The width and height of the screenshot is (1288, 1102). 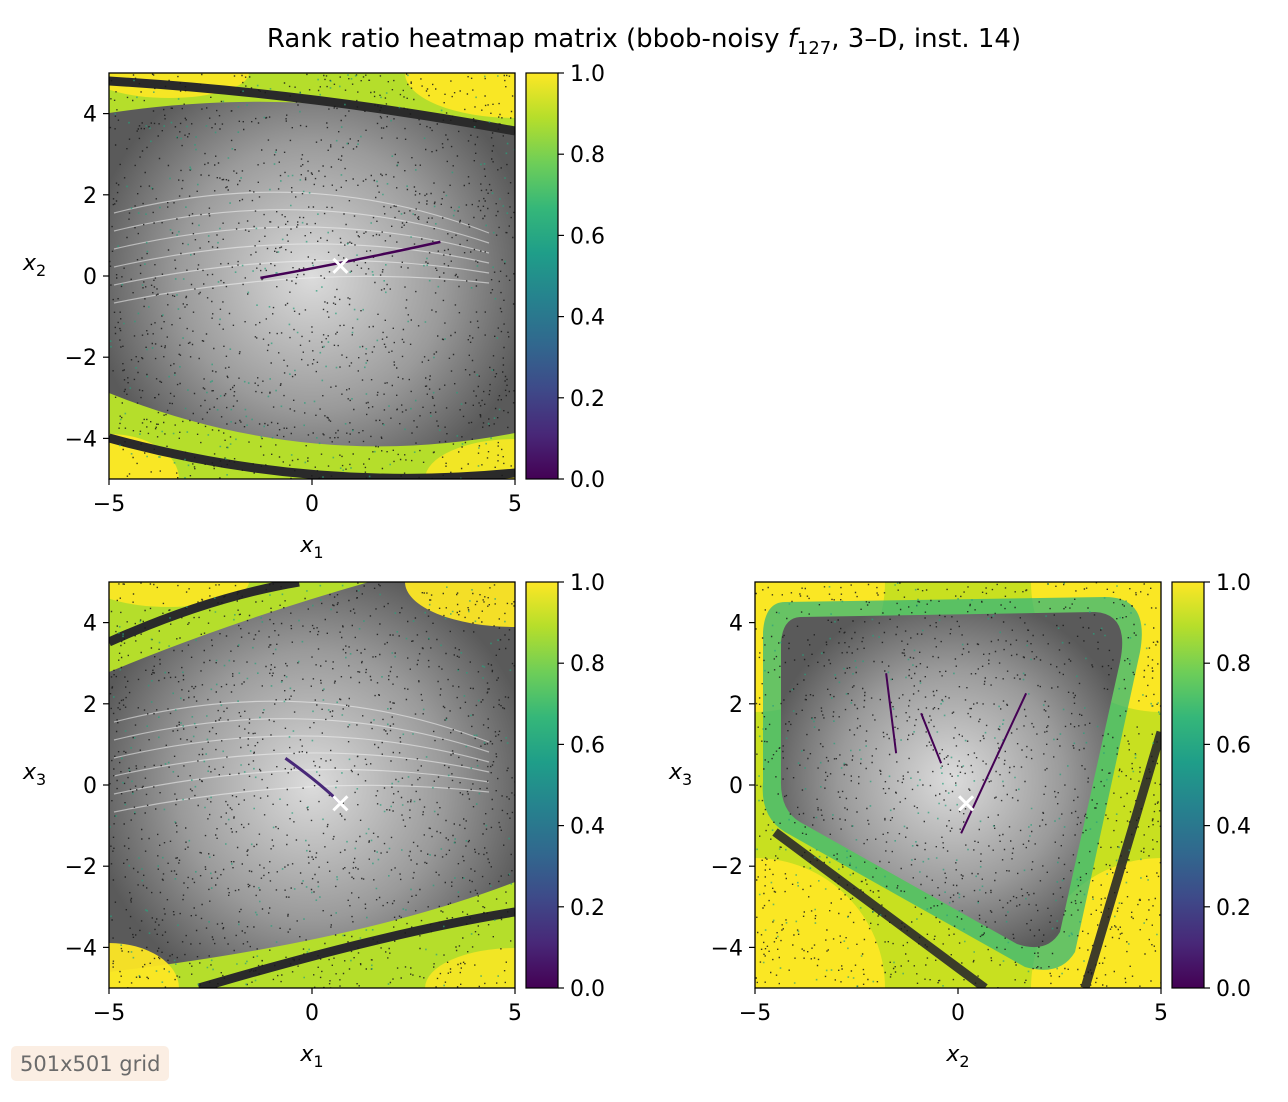 I want to click on title-prefix: Rank ratio heatmap matrix (bbob-noisy, so click(x=527, y=39).